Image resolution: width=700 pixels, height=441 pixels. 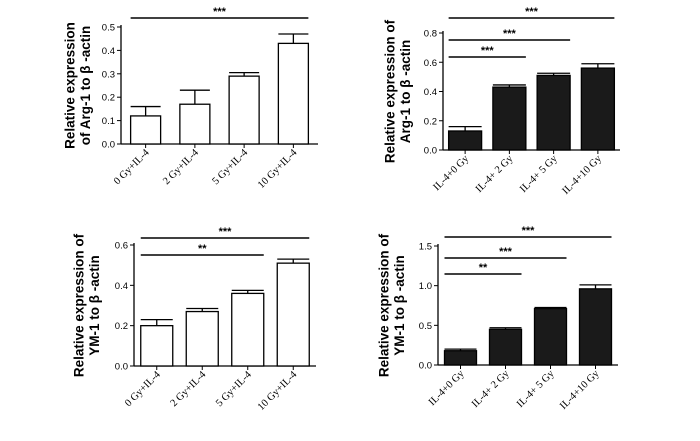 What do you see at coordinates (108, 74) in the screenshot?
I see `y-tick-label: 0.3` at bounding box center [108, 74].